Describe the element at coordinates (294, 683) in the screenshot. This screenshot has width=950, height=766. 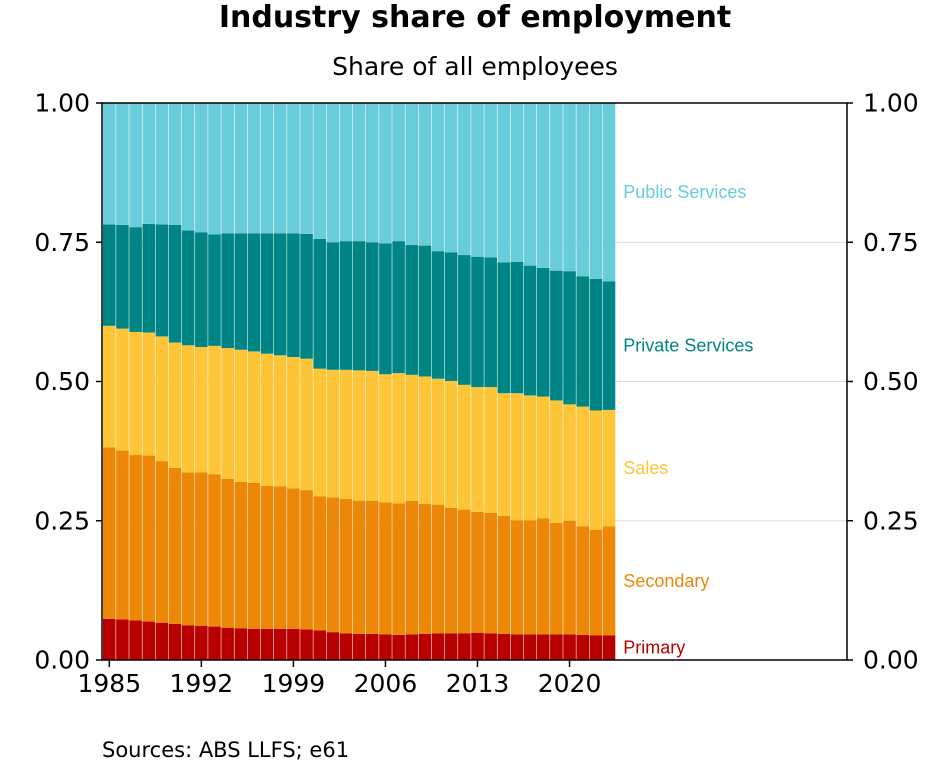
I see `x-tick-label: 1999` at that location.